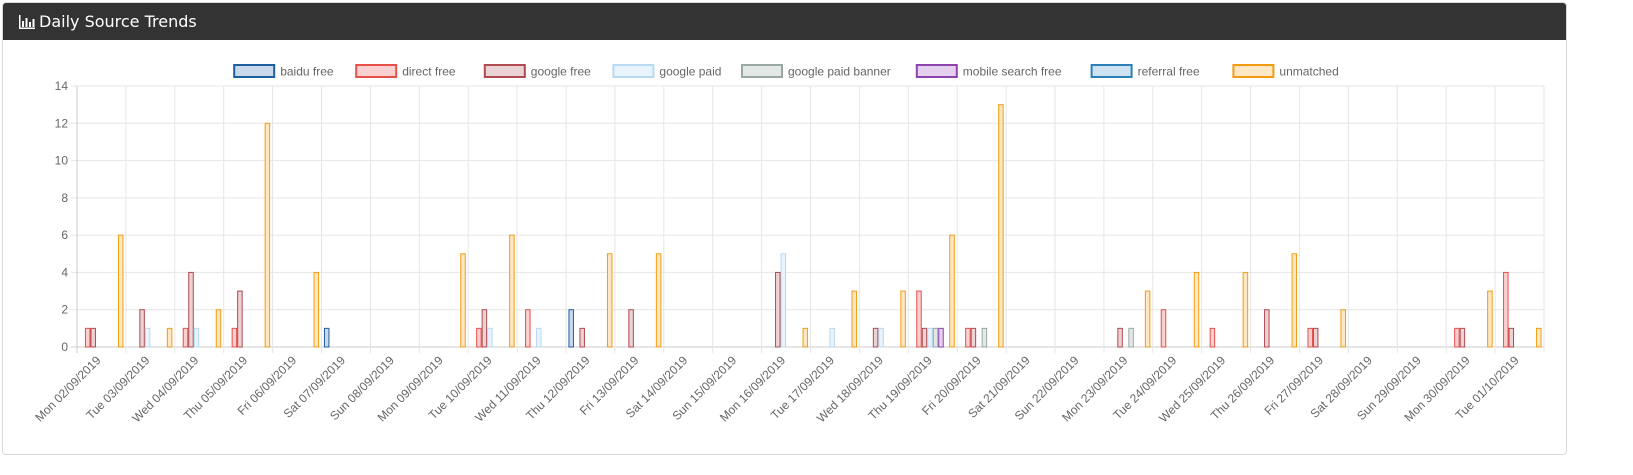  I want to click on bar-chart-icon, so click(27, 22).